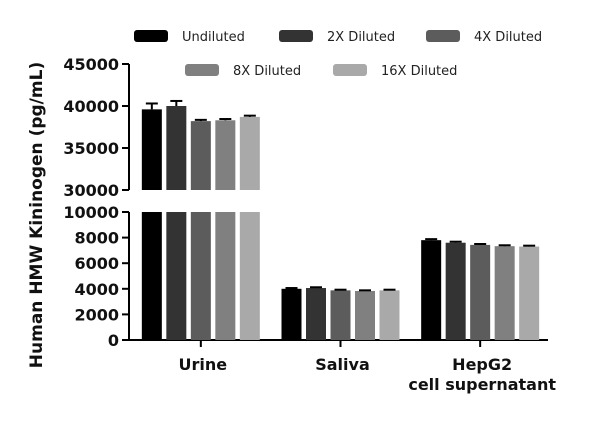 This screenshot has height=433, width=600. Describe the element at coordinates (342, 364) in the screenshot. I see `x-tick-label: Saliva` at that location.